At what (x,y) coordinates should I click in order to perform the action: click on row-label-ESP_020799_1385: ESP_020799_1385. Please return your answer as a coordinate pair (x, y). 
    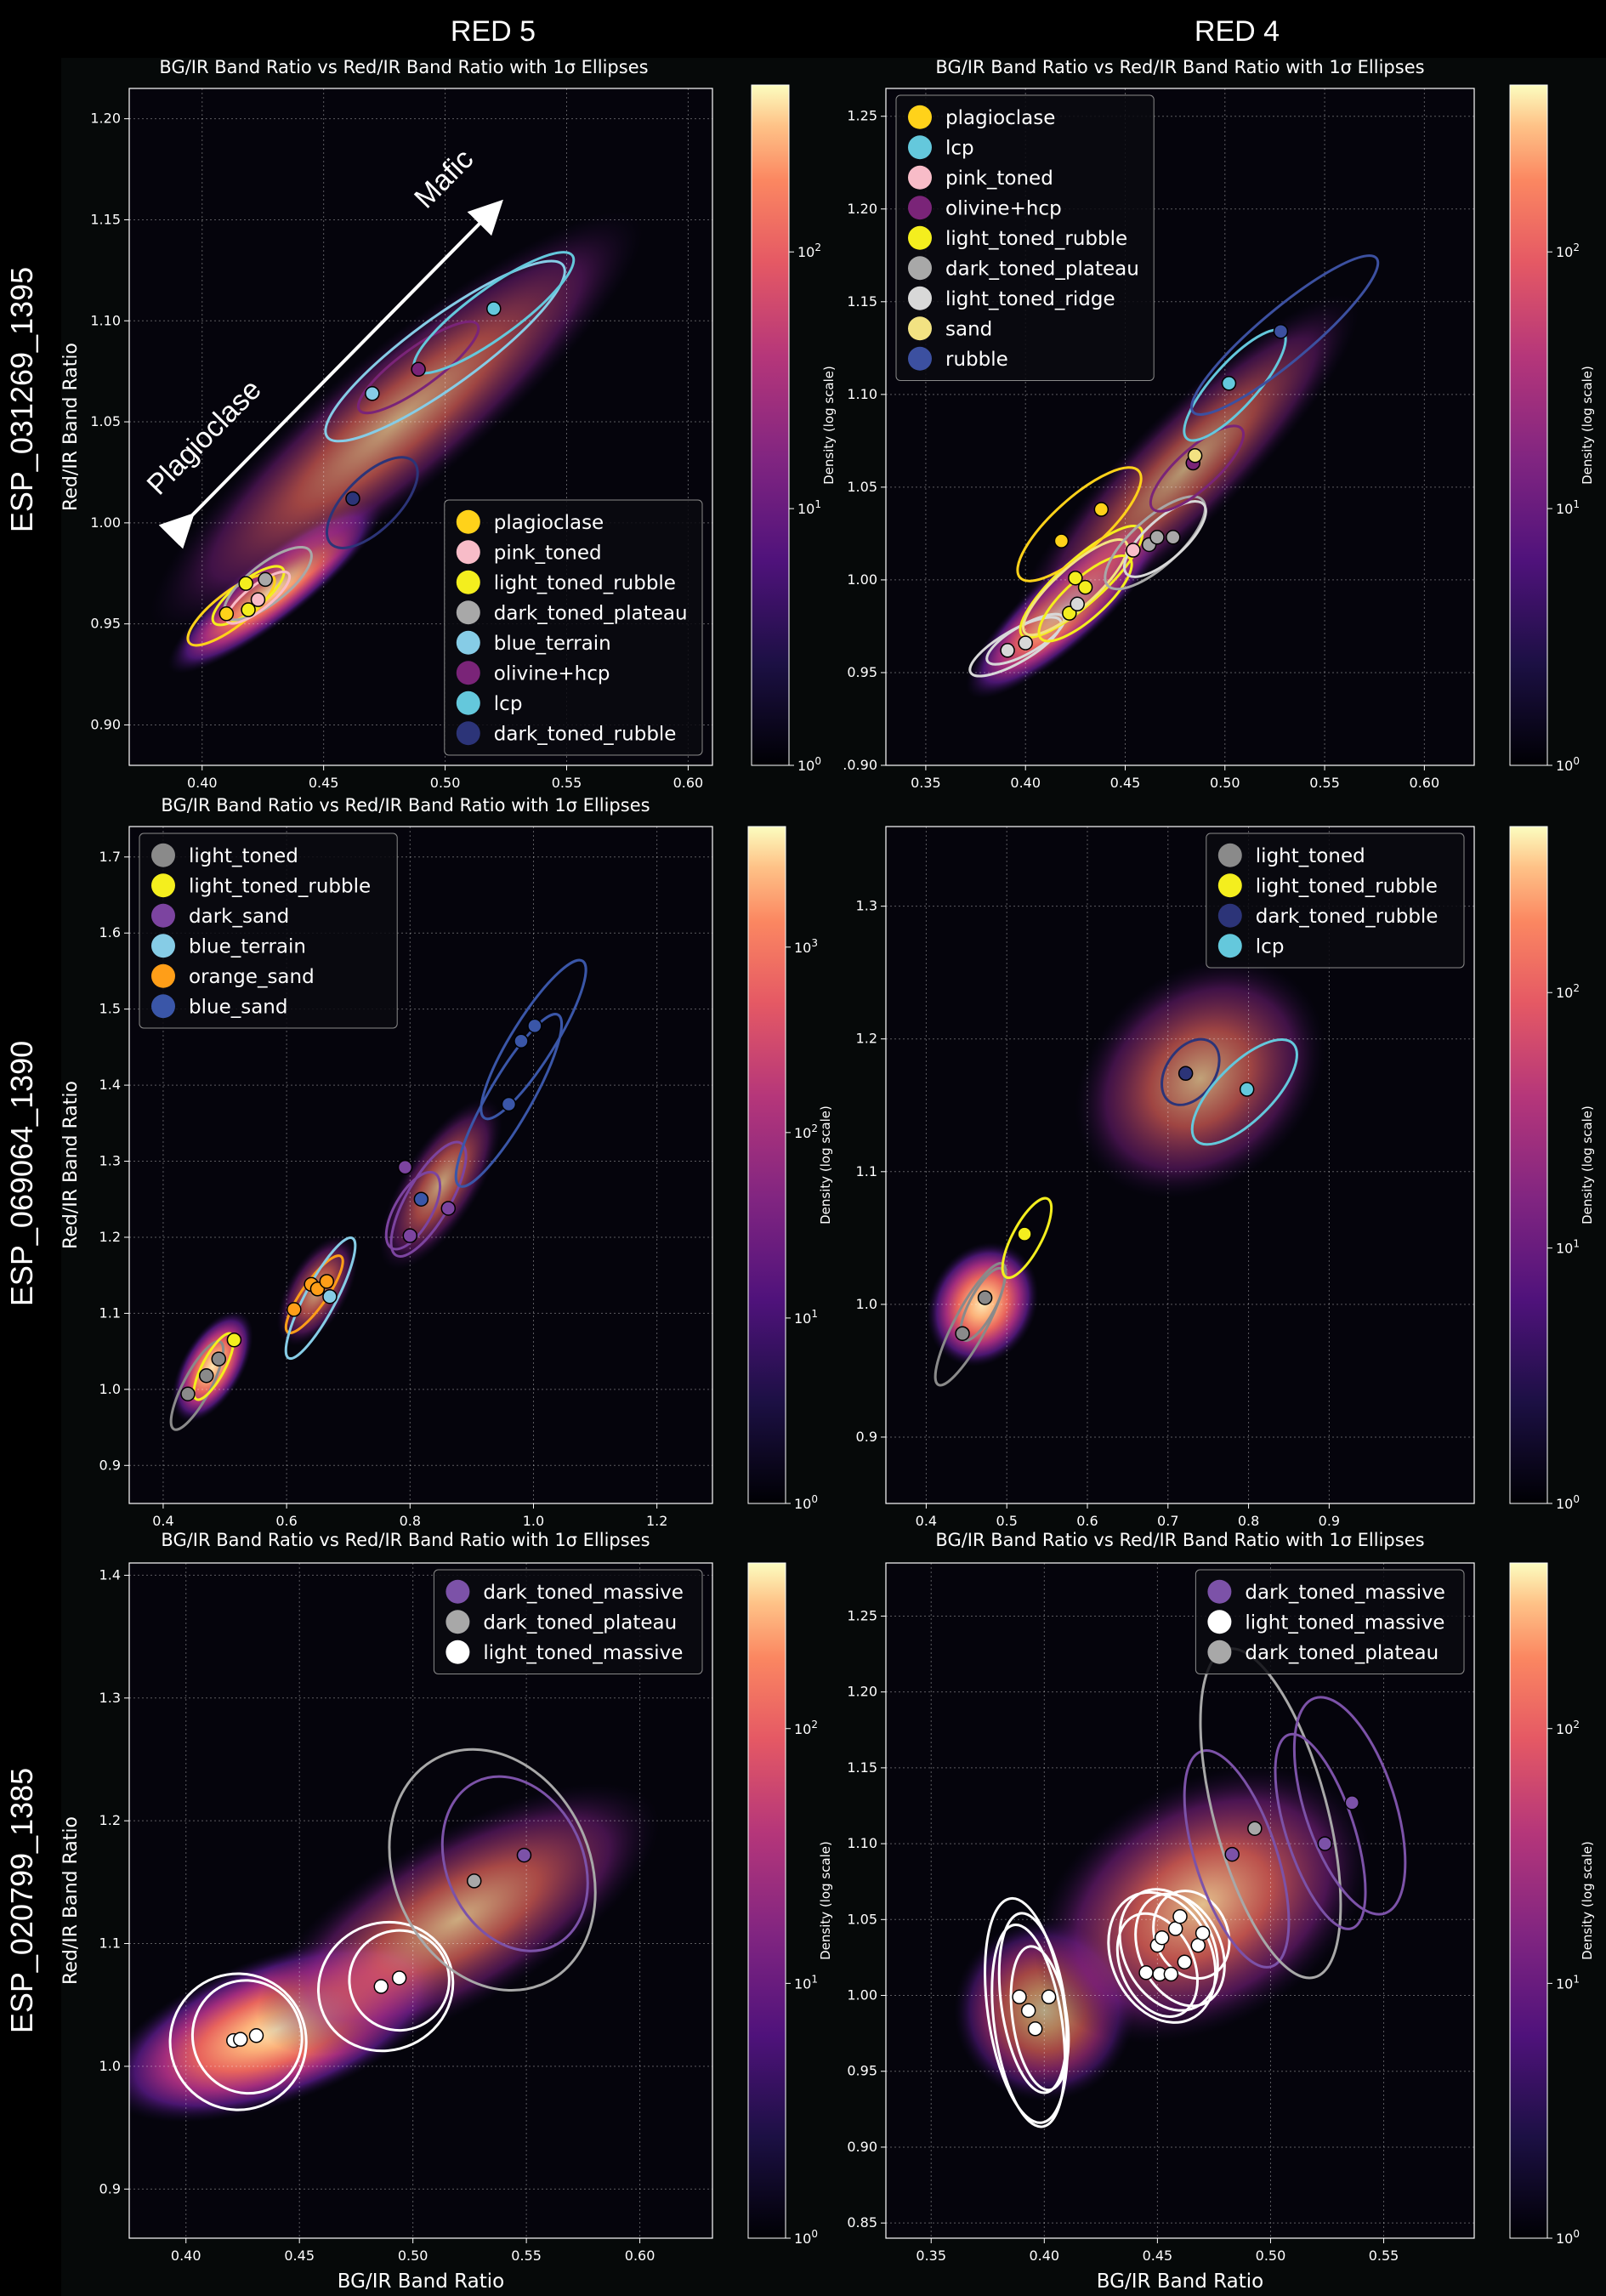
    Looking at the image, I should click on (21, 1900).